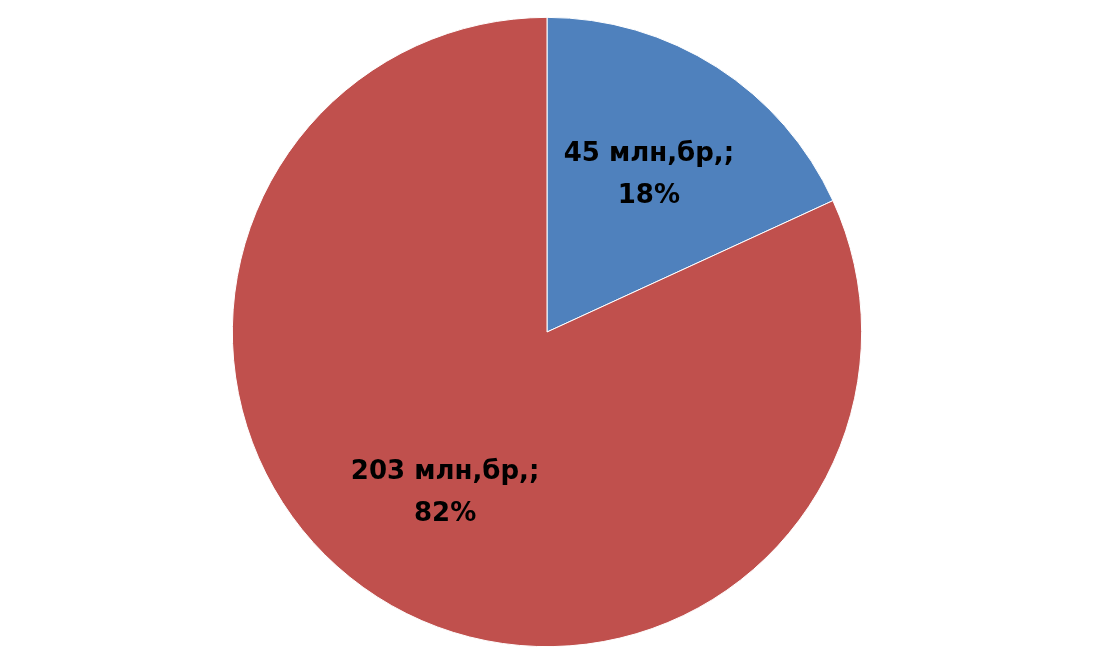 Image resolution: width=1093 pixels, height=663 pixels. What do you see at coordinates (445, 491) in the screenshot?
I see `data-label: 203 млн,бр,; 82%` at bounding box center [445, 491].